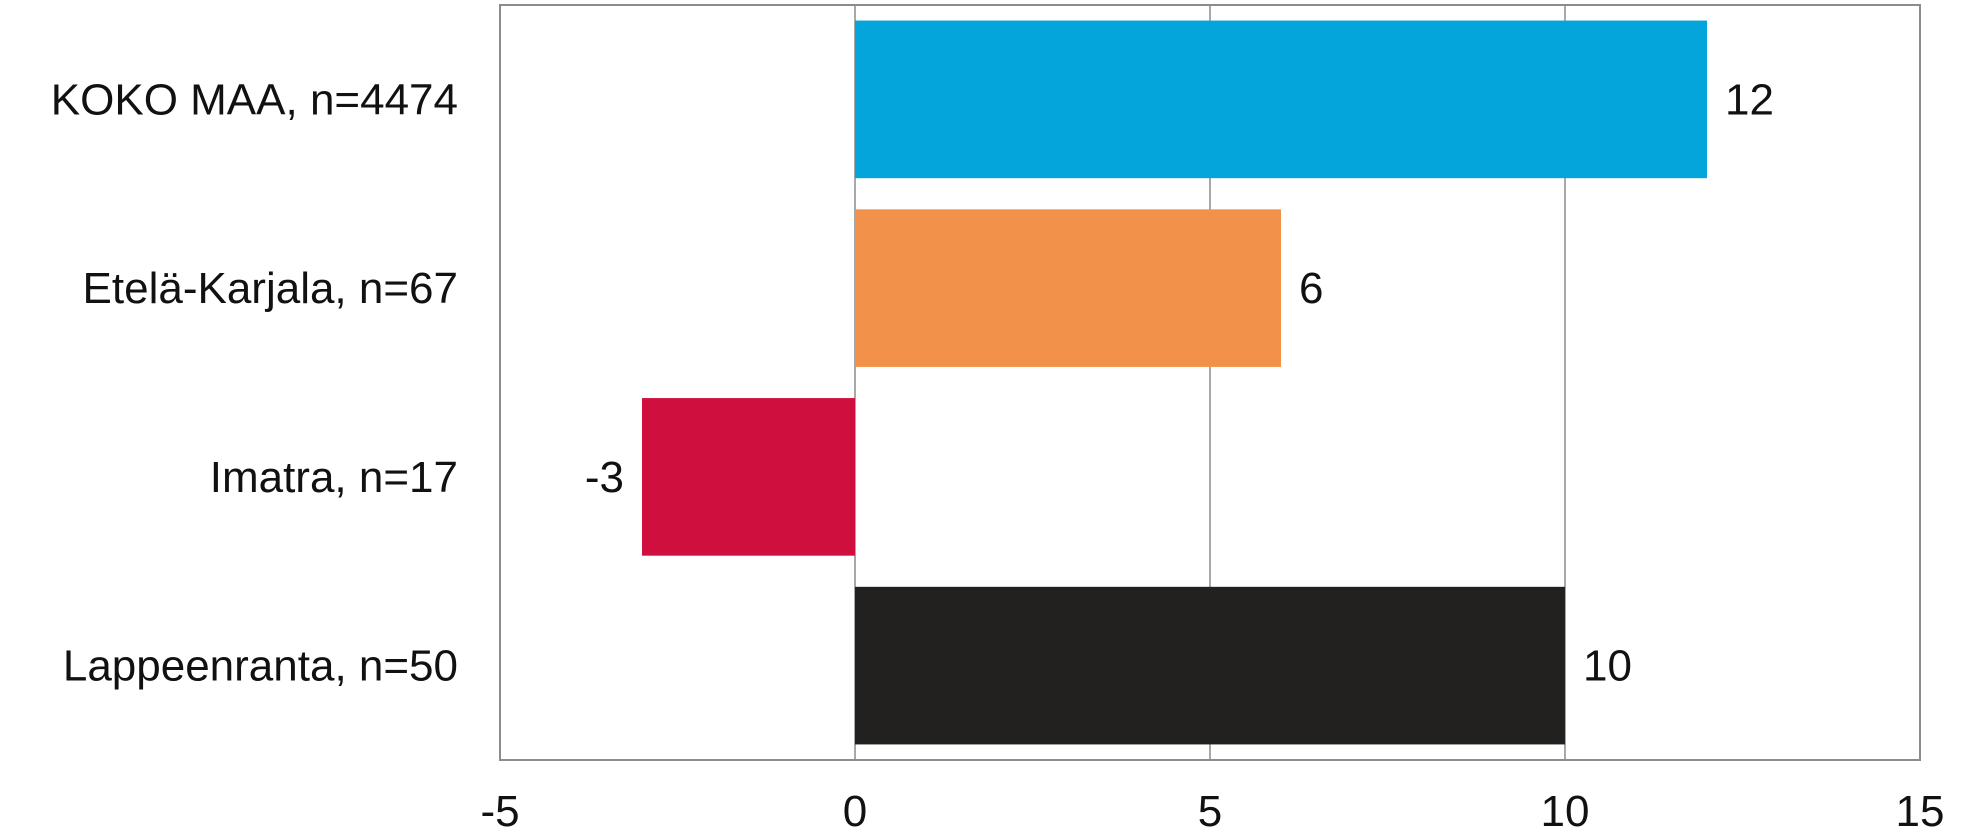 This screenshot has height=836, width=1969. Describe the element at coordinates (1749, 99) in the screenshot. I see `data-label: 12` at that location.